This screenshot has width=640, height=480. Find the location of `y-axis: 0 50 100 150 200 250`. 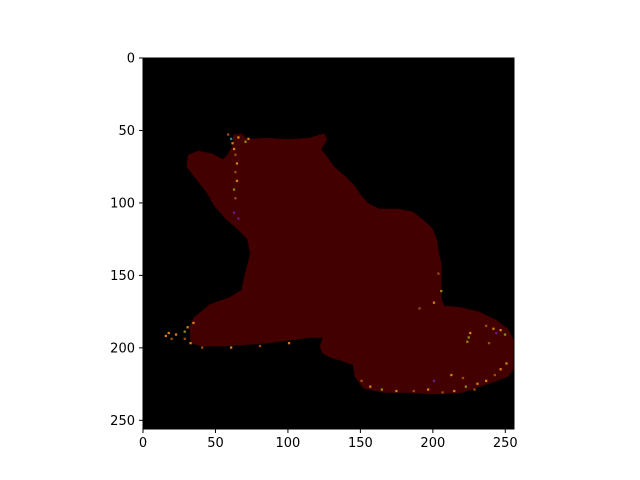

y-axis: 0 50 100 150 200 250 is located at coordinates (126, 240).